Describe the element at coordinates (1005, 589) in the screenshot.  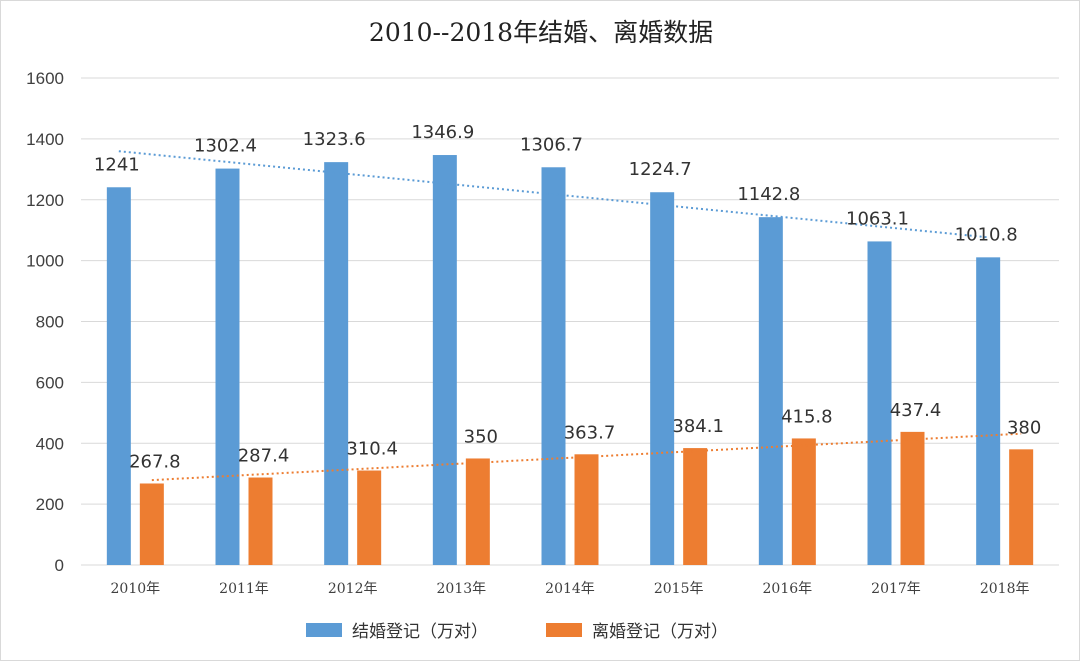
I see `x-tick-label: 2018年` at that location.